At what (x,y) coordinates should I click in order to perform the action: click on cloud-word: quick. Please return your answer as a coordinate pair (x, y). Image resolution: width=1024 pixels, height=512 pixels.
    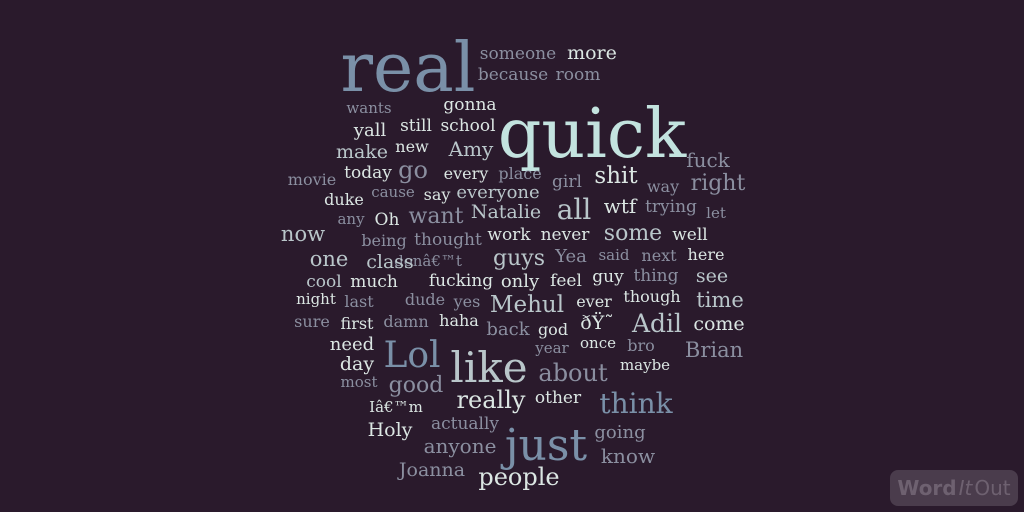
    Looking at the image, I should click on (592, 134).